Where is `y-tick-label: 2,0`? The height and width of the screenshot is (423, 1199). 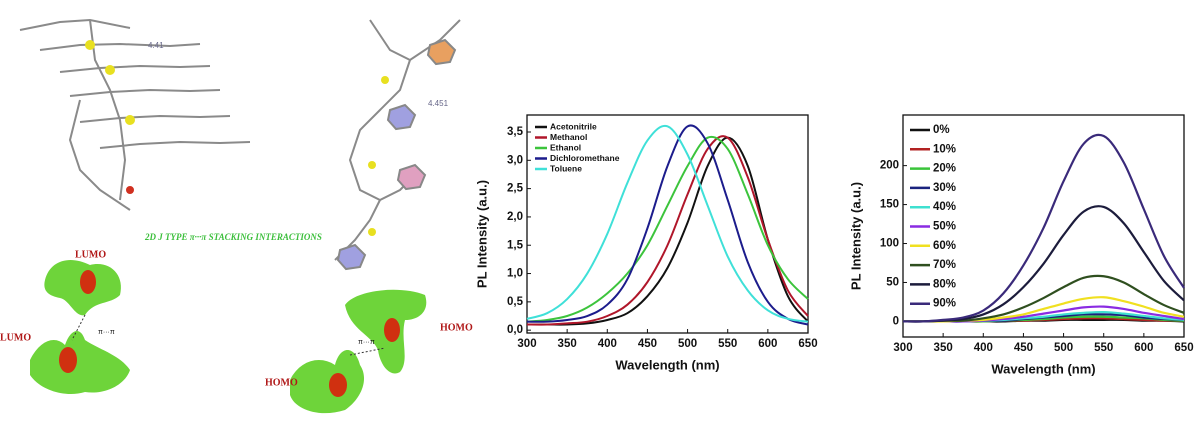 y-tick-label: 2,0 is located at coordinates (515, 217).